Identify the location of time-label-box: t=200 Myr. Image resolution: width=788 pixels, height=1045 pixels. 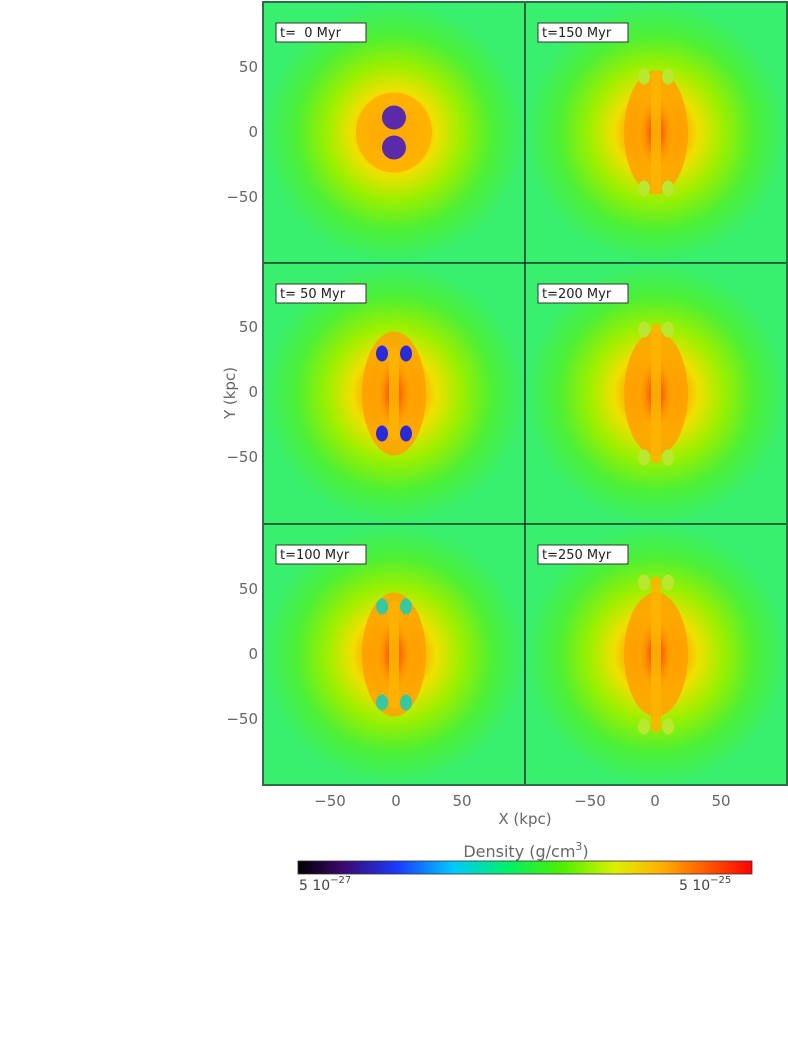
(583, 293).